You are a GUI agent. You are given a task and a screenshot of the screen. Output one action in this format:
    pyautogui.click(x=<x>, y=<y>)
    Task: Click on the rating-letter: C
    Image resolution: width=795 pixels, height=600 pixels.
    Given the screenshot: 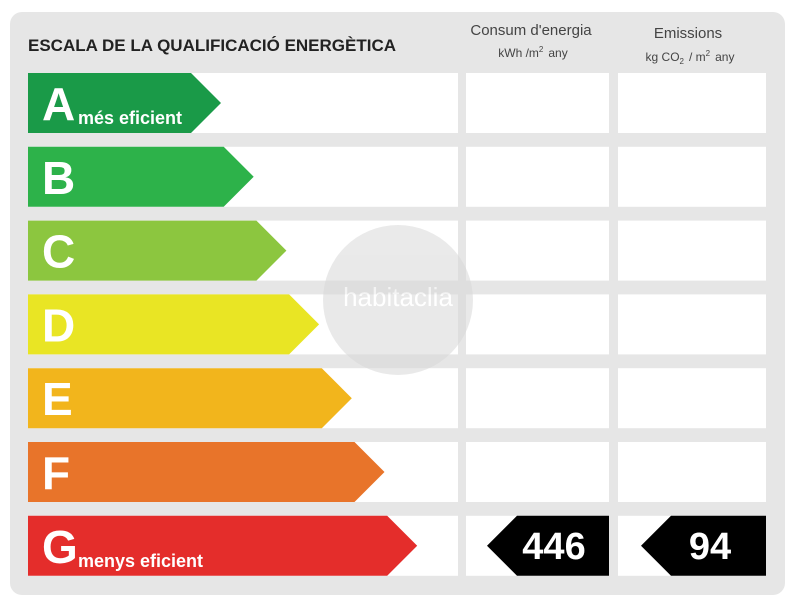 What is the action you would take?
    pyautogui.click(x=58, y=252)
    